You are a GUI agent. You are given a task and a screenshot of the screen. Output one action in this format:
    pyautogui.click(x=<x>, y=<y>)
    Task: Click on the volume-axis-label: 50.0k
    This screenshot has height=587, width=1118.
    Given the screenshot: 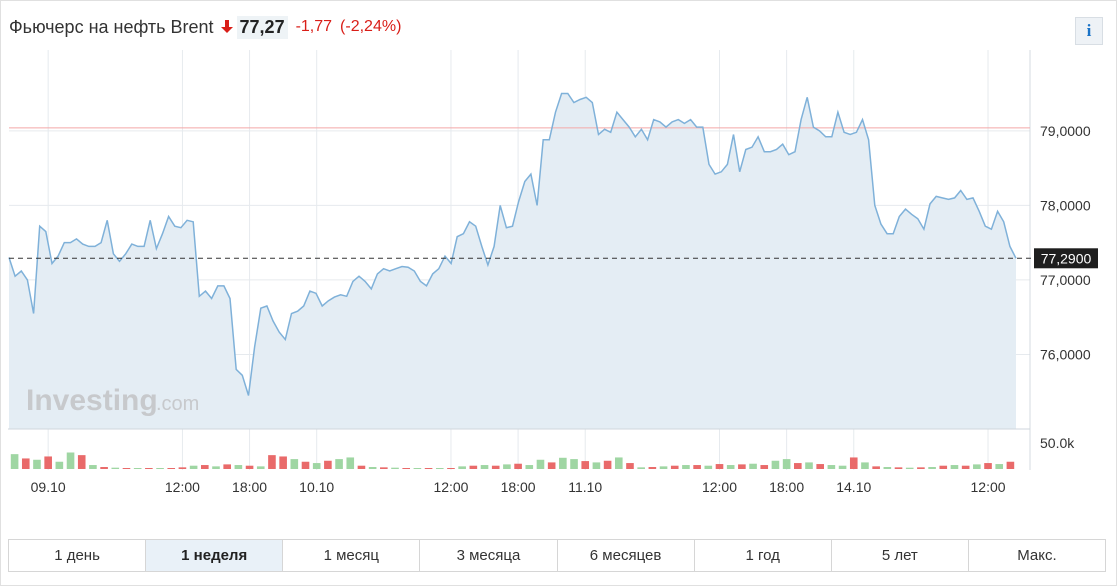 What is the action you would take?
    pyautogui.click(x=1057, y=443)
    